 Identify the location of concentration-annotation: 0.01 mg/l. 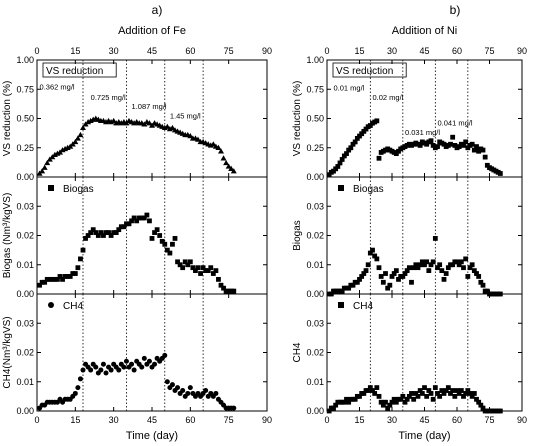
(349, 87).